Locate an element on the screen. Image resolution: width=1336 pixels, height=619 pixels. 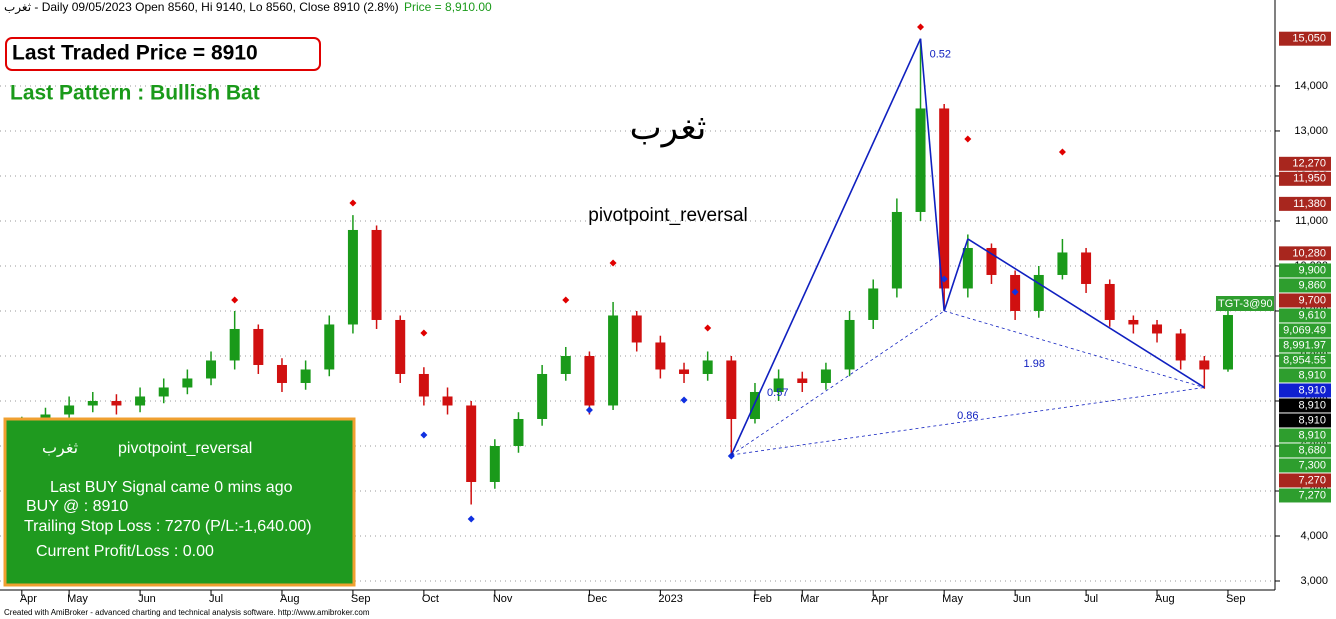
price-label: 11,950 is located at coordinates (1309, 179).